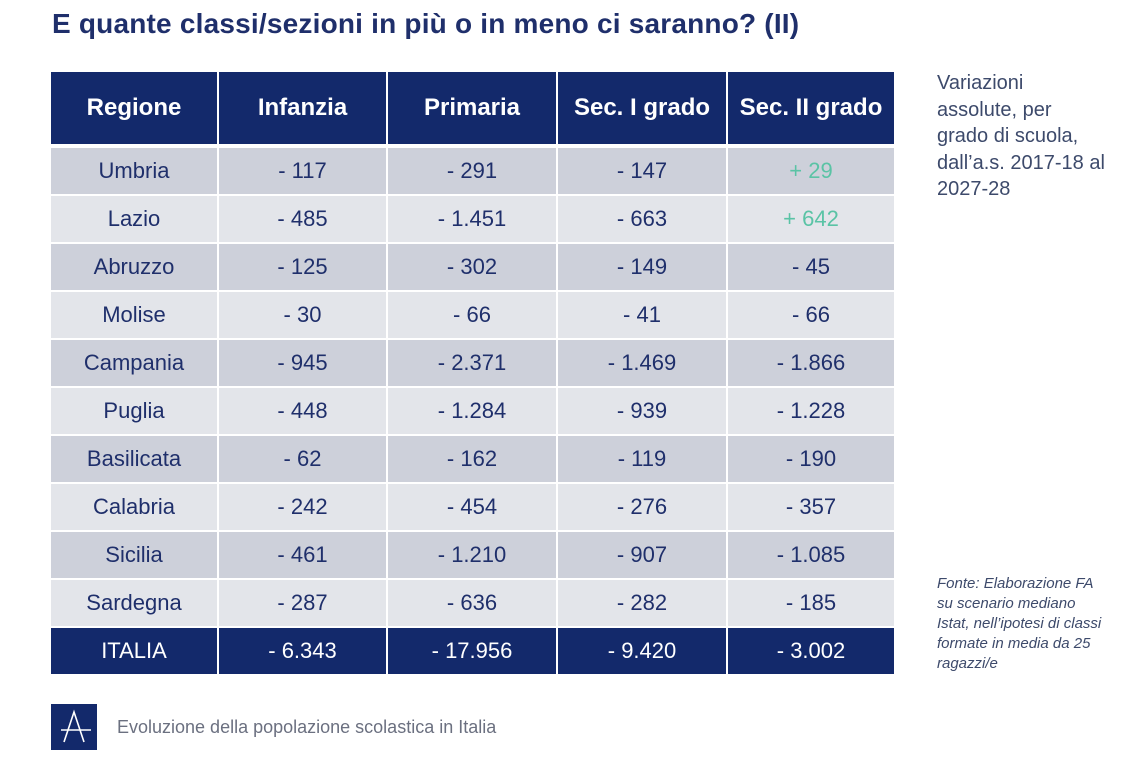 This screenshot has width=1124, height=760. I want to click on table-row: Basilicata - 62- 162- 119- 190, so click(472, 459).